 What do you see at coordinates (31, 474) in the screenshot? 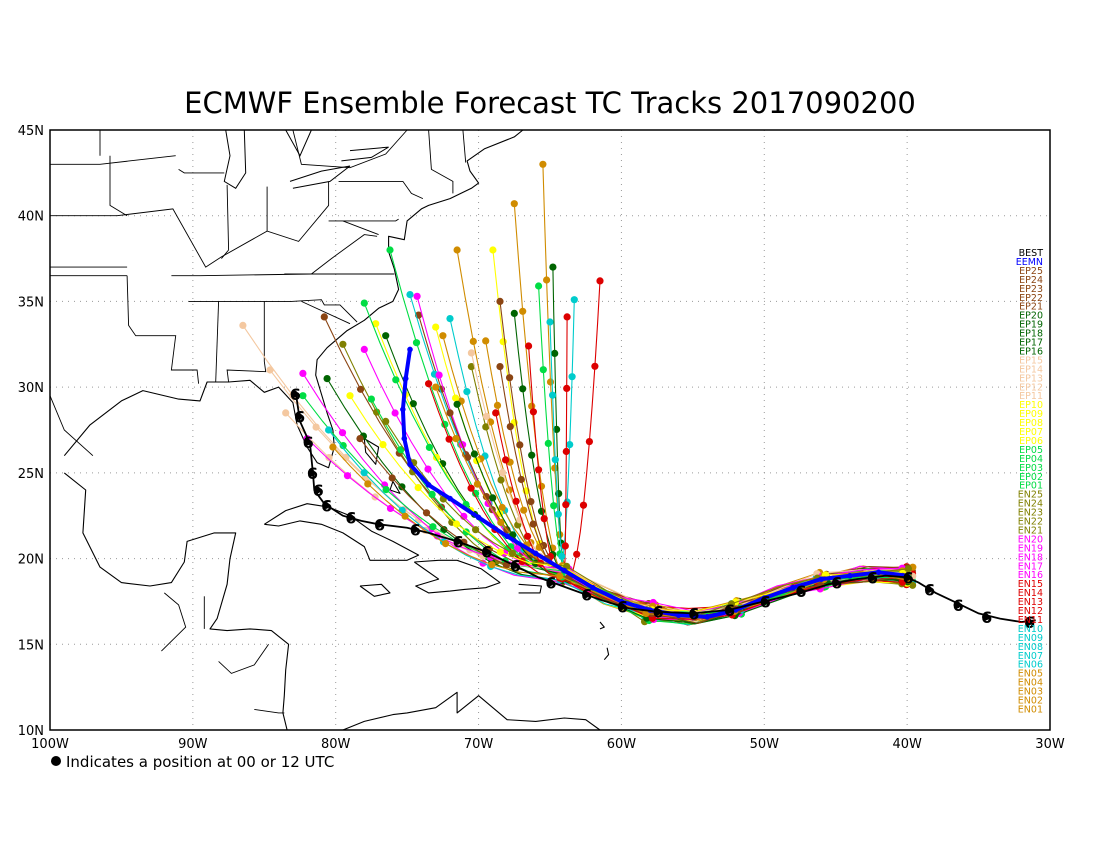
I see `latitude-tick-label: 25N` at bounding box center [31, 474].